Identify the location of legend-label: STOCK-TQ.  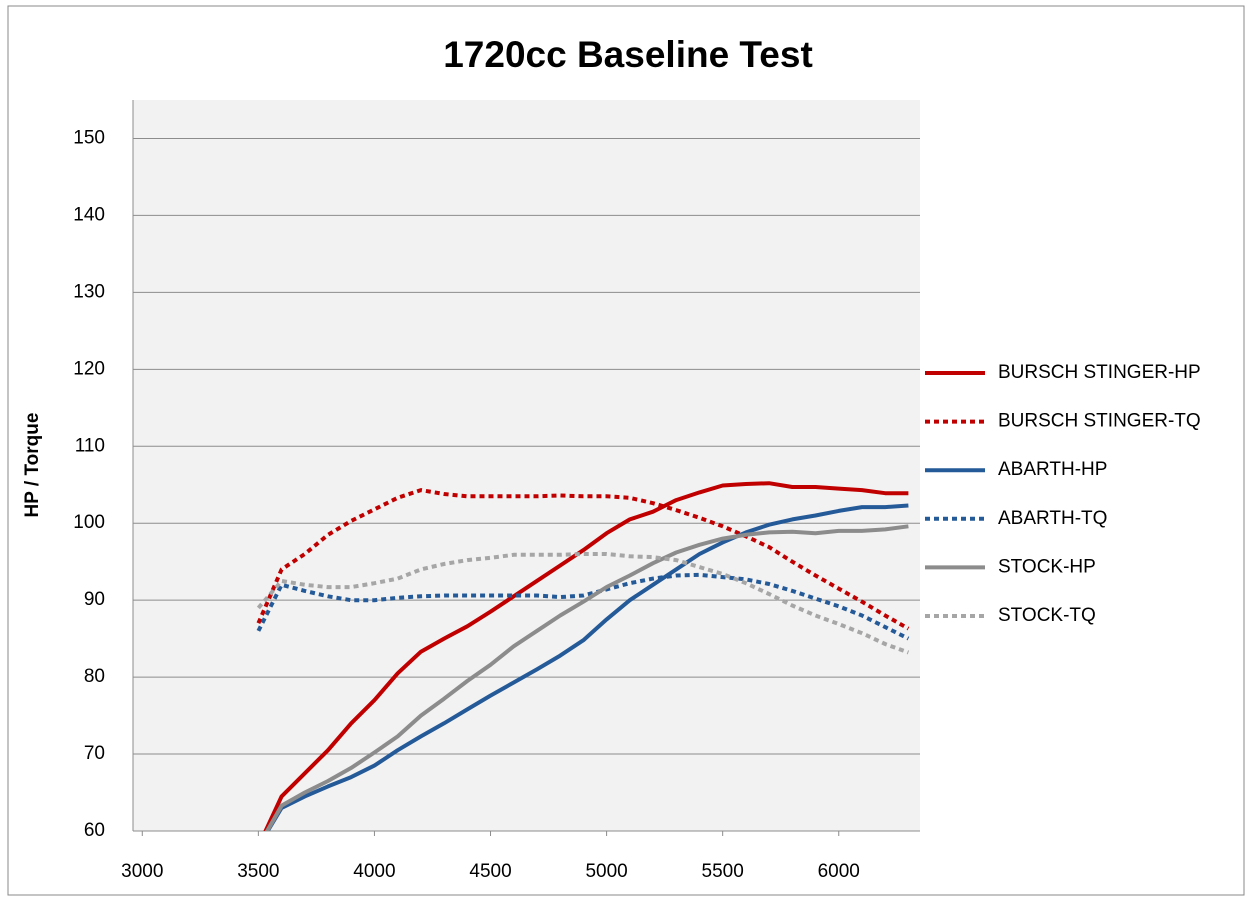
(1047, 615).